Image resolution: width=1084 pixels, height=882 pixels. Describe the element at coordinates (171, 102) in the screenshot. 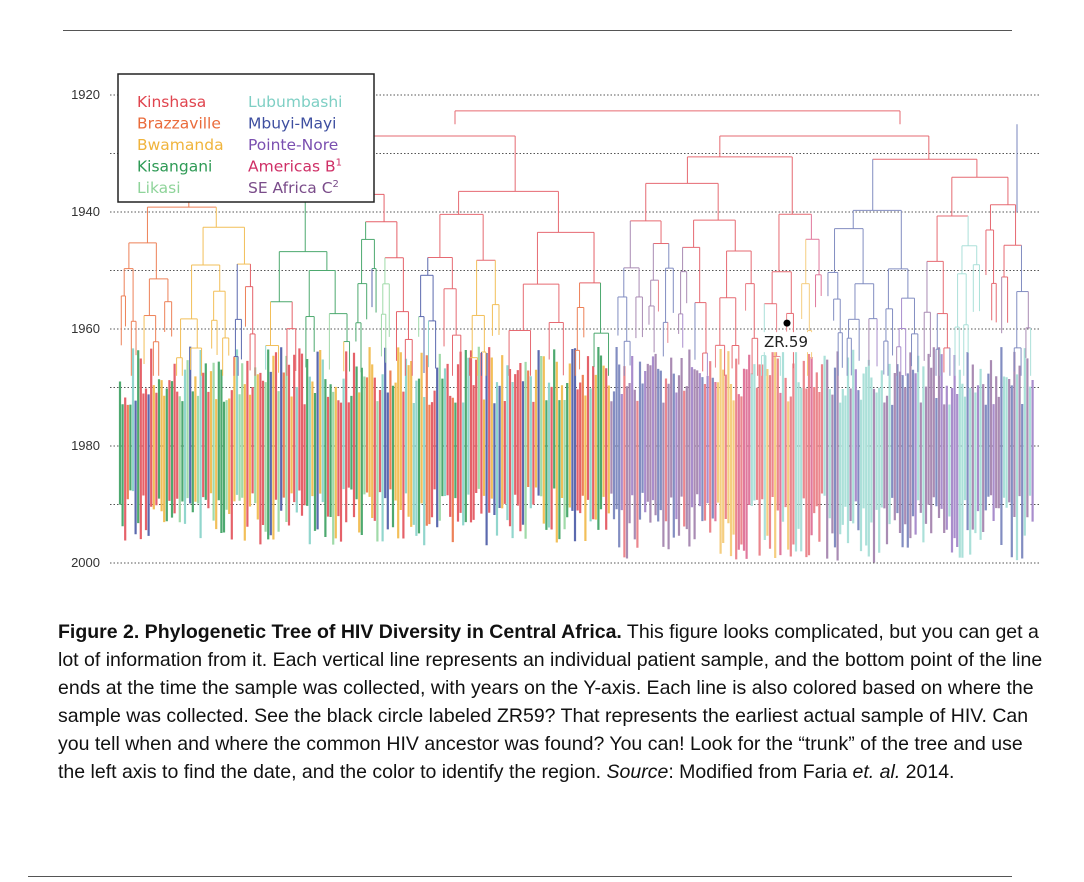

I see `legend-item: Kinshasa` at that location.